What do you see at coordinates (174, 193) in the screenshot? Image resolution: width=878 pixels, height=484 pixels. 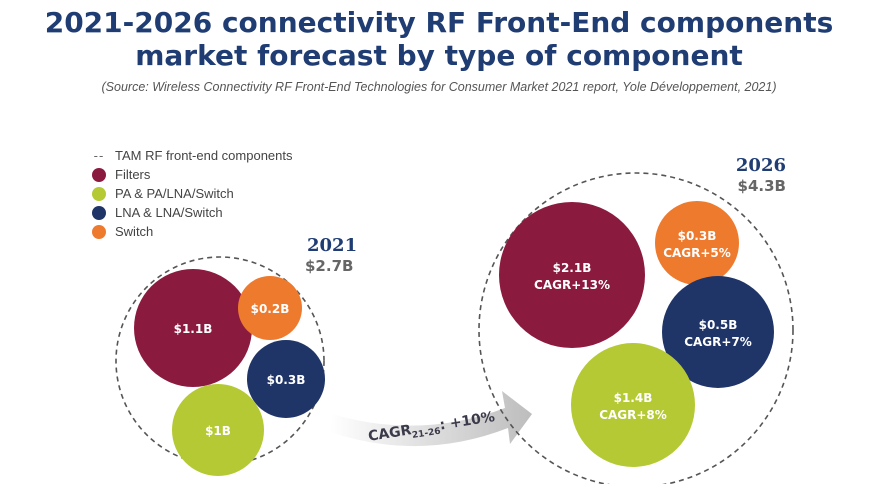 I see `legend-label: PA & PA/LNA/Switch` at bounding box center [174, 193].